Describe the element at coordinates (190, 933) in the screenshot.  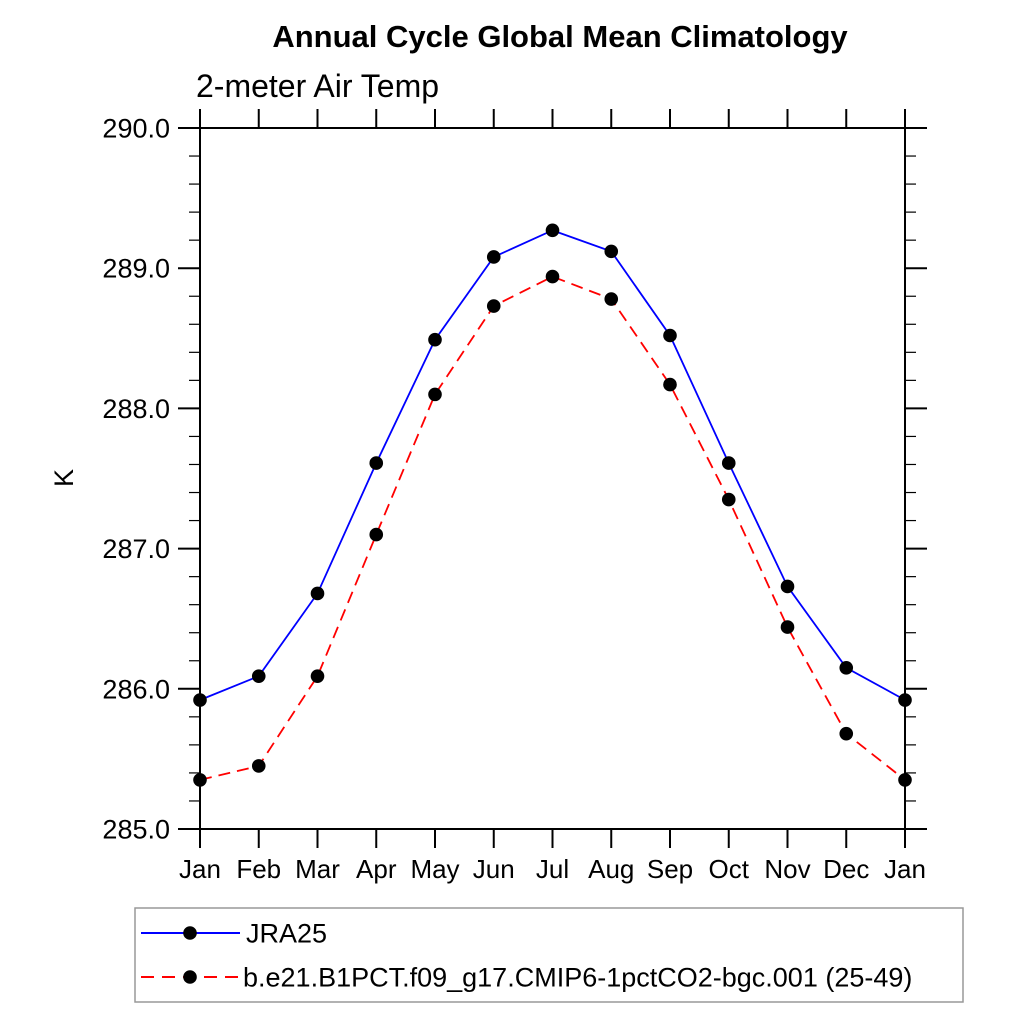
I see `legend-marker-jra25` at that location.